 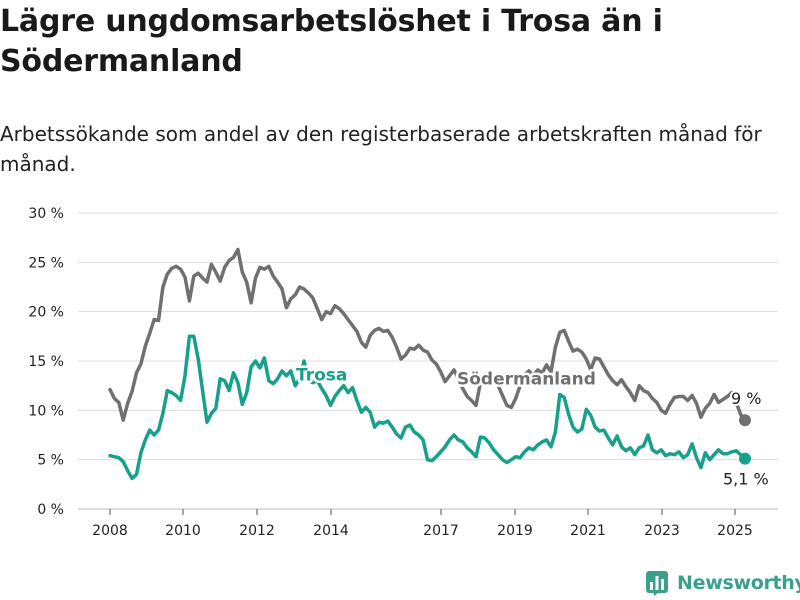 I want to click on newsworthy-brand: Newsworthy, so click(x=722, y=583).